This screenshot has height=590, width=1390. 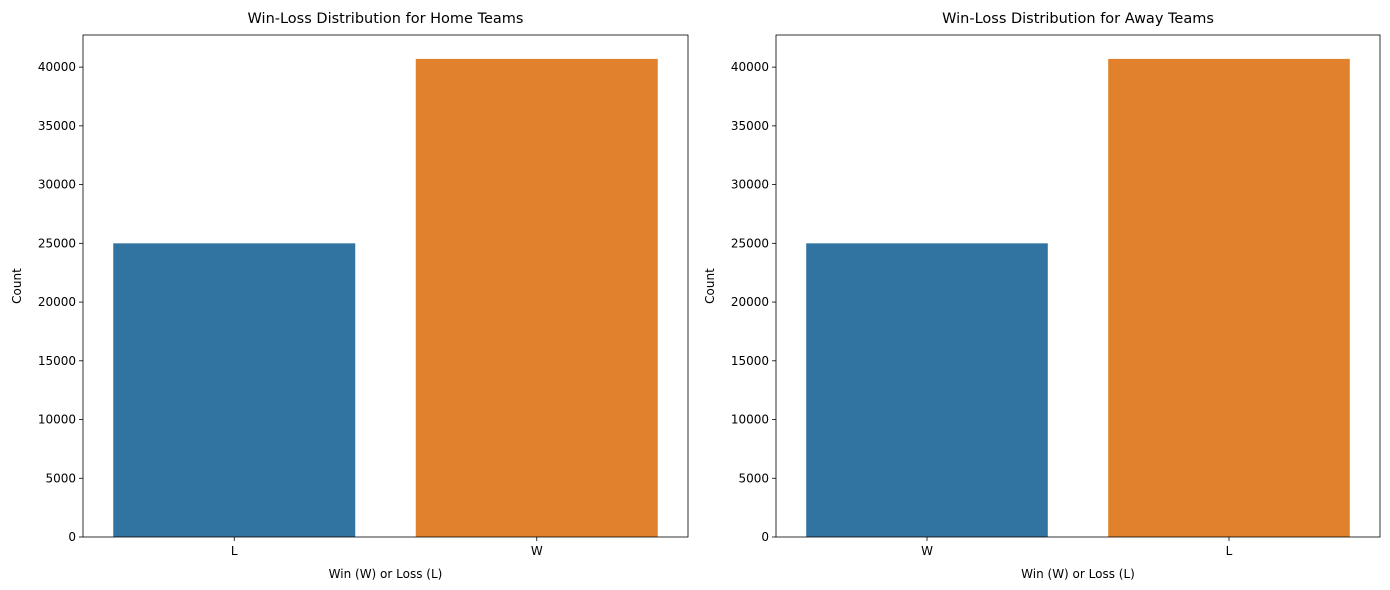 What do you see at coordinates (1078, 19) in the screenshot?
I see `chart-title: Win-Loss Distribution for Away Teams` at bounding box center [1078, 19].